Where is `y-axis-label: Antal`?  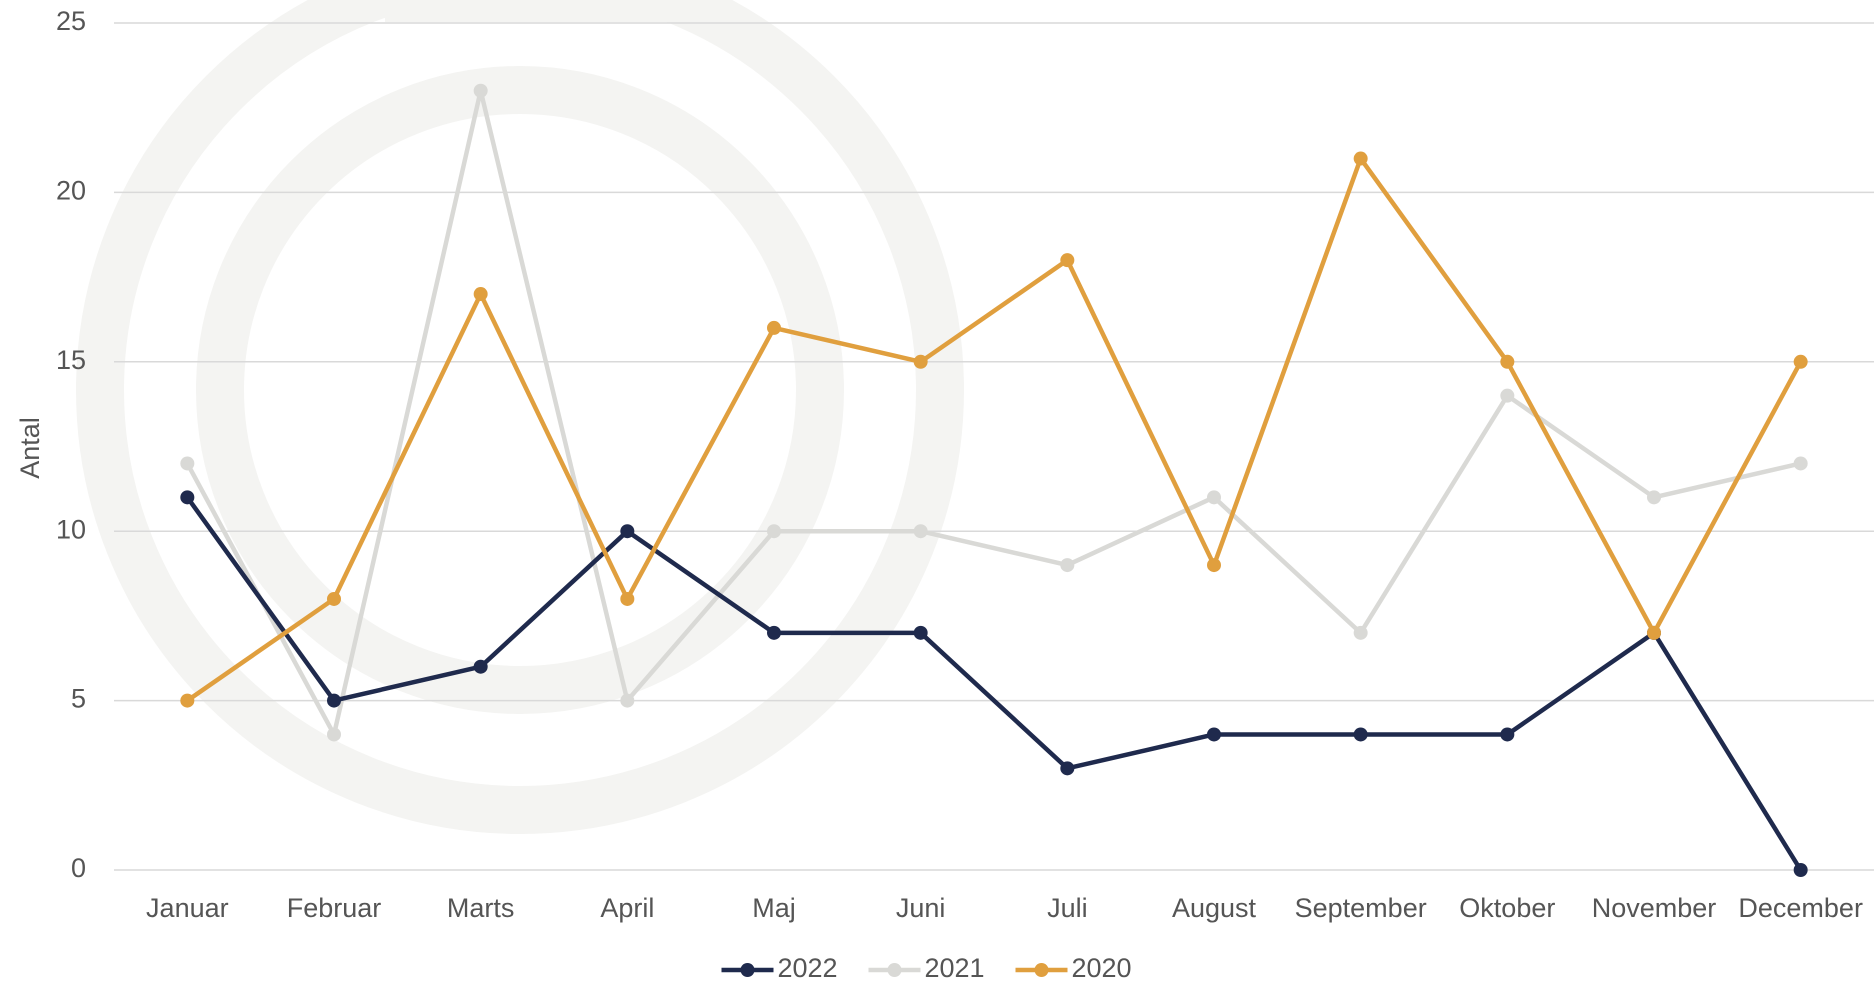
y-axis-label: Antal is located at coordinates (30, 448).